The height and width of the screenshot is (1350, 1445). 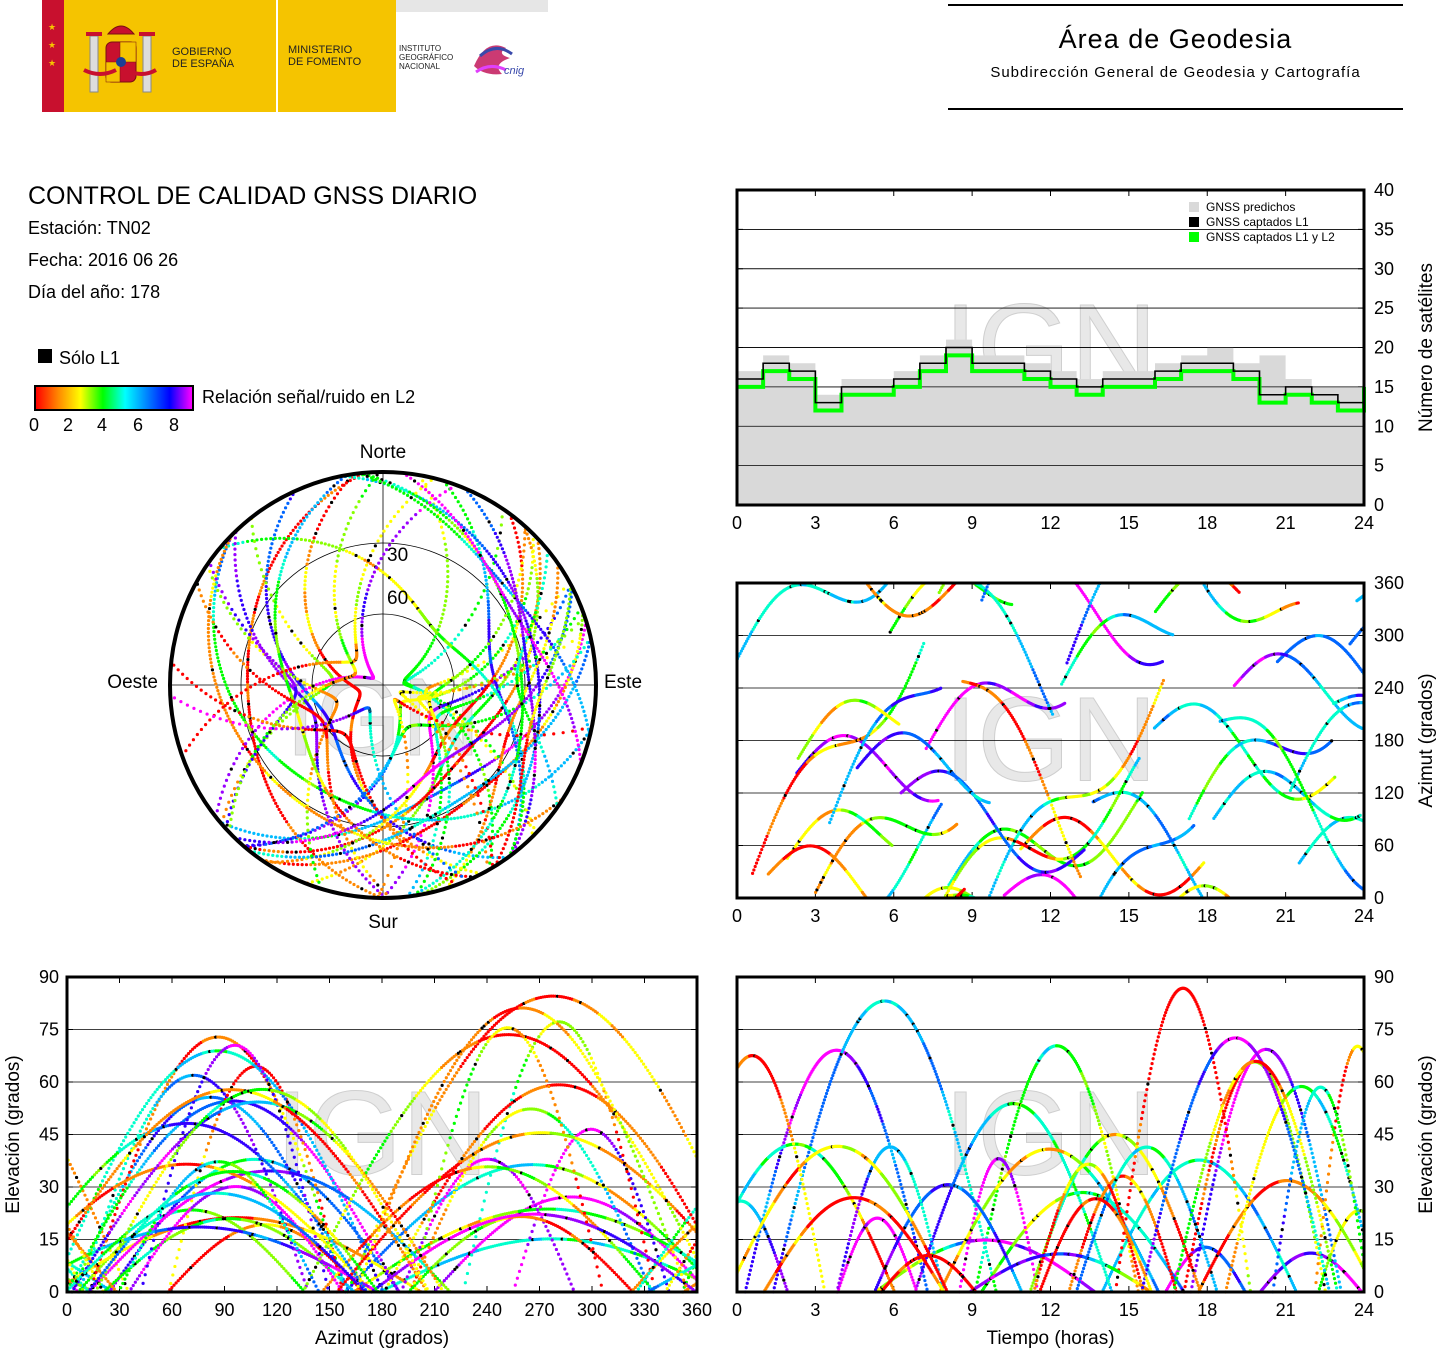 What do you see at coordinates (13, 1134) in the screenshot?
I see `y-axis-label: Elevación (grados)` at bounding box center [13, 1134].